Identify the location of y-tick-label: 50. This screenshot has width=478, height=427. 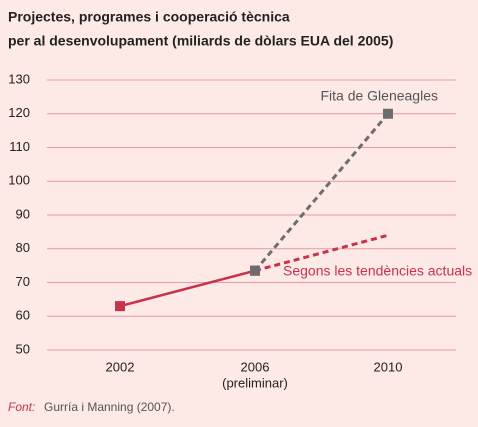
(23, 348).